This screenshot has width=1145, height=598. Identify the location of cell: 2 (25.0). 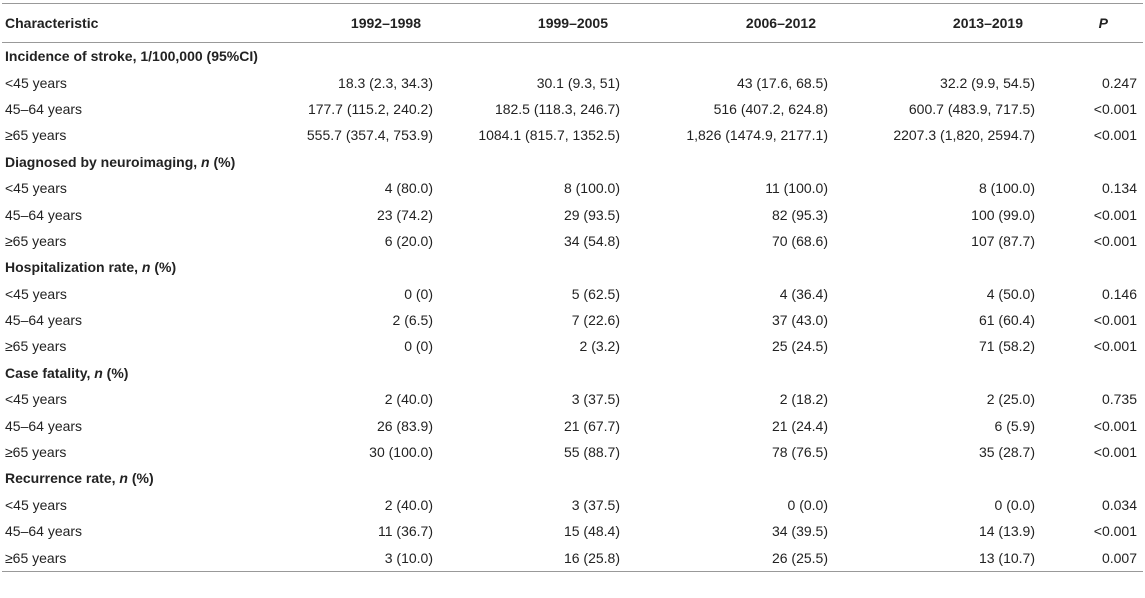
(1010, 399).